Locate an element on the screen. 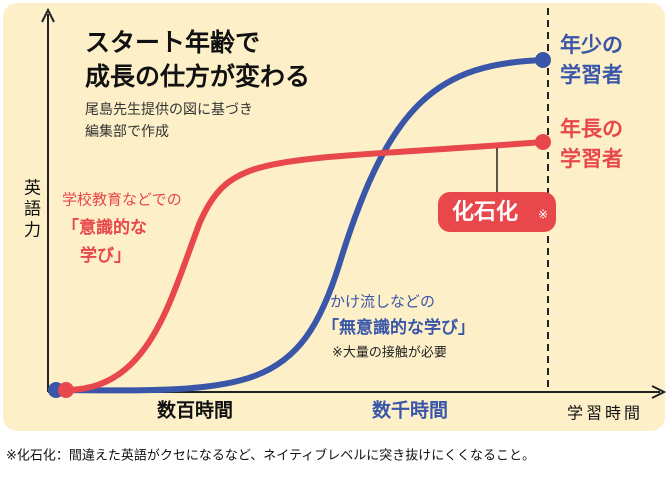  source-note: 尾島先生提供の図に基づき is located at coordinates (169, 109).